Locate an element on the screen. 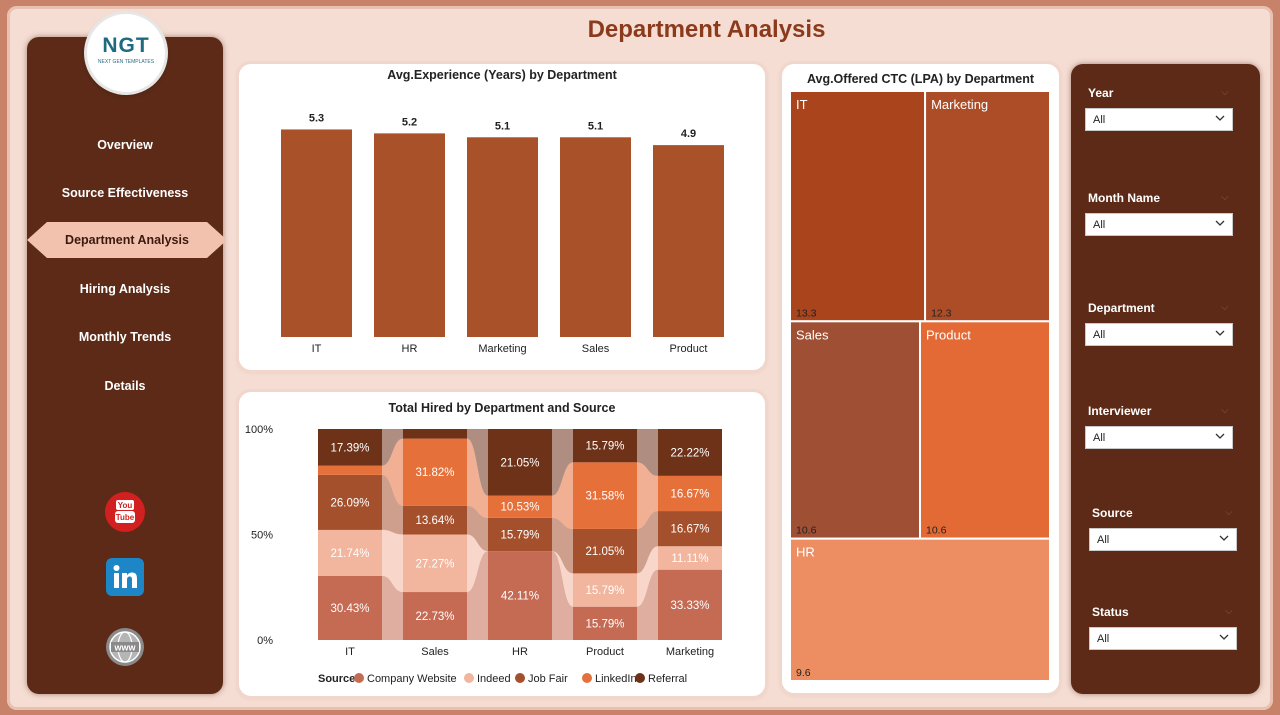 This screenshot has height=715, width=1280. data-label: 10.53% is located at coordinates (519, 508).